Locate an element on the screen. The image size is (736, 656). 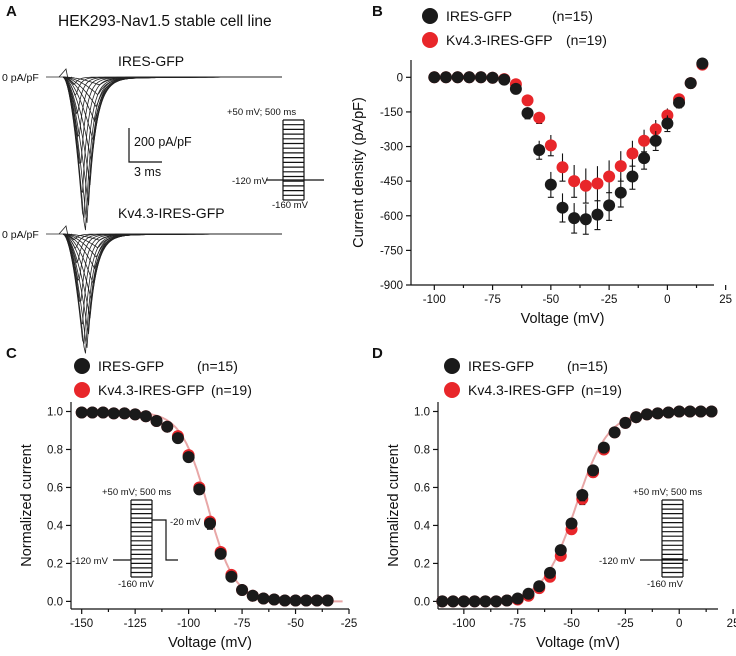
protocol-a-bottom-label: -160 mV is located at coordinates (290, 205).